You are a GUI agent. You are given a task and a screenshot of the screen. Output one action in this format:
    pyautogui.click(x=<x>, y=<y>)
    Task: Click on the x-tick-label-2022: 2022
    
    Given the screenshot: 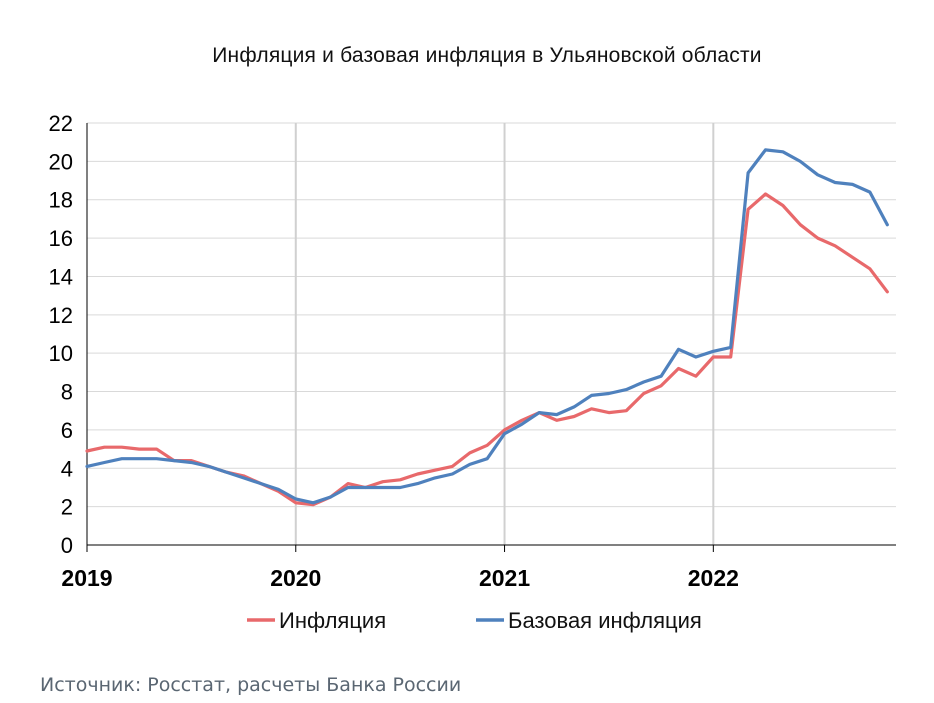 What is the action you would take?
    pyautogui.click(x=713, y=578)
    